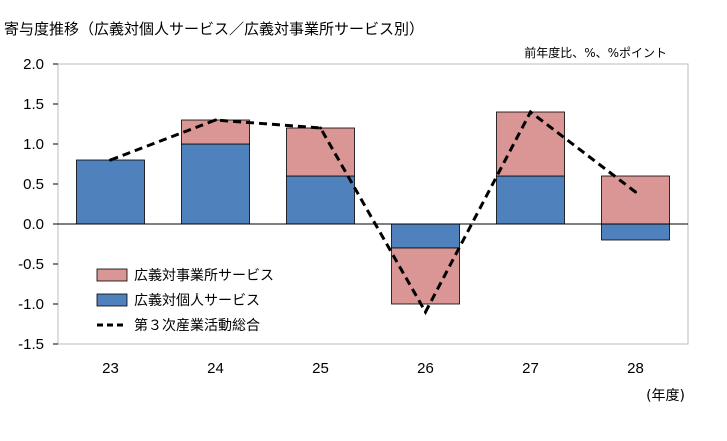 Image resolution: width=727 pixels, height=441 pixels. What do you see at coordinates (425, 368) in the screenshot?
I see `x-tick-label: 26` at bounding box center [425, 368].